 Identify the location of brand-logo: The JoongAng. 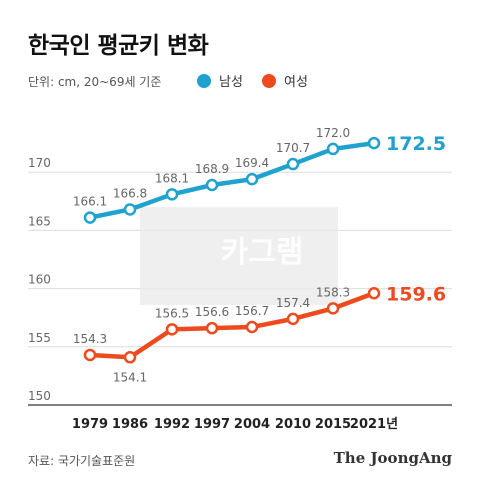
(392, 458).